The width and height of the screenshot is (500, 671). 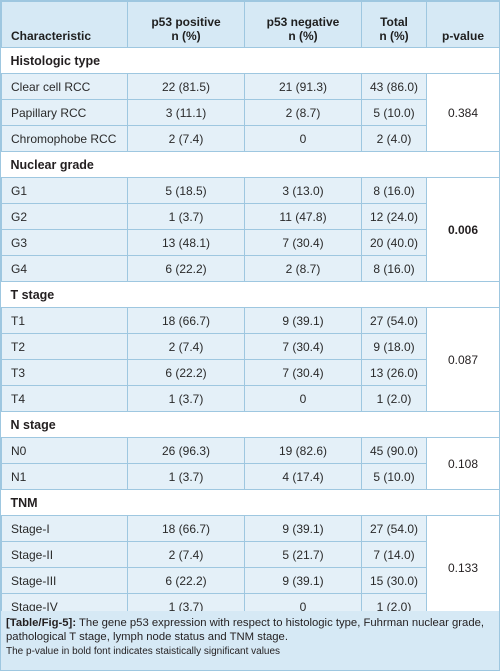 I want to click on cell-p53-negative: 11 (47.8), so click(x=303, y=216).